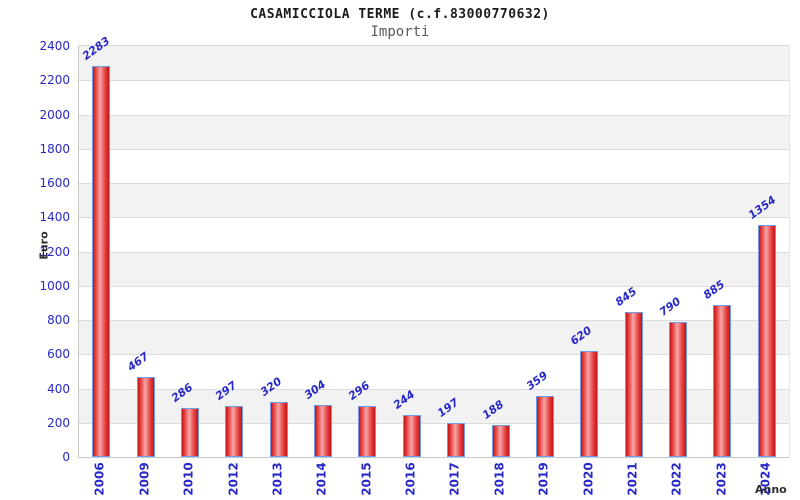 The width and height of the screenshot is (800, 500). I want to click on x-tick-label: 2010, so click(188, 479).